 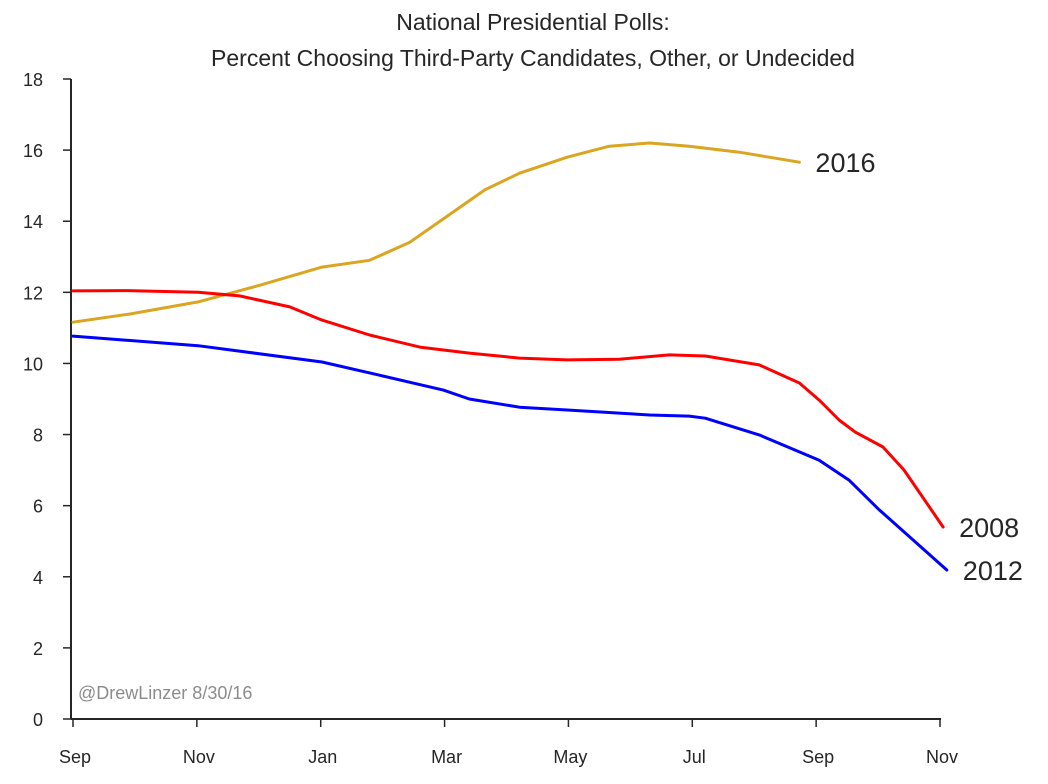 What do you see at coordinates (38, 649) in the screenshot?
I see `y-tick-label: 2` at bounding box center [38, 649].